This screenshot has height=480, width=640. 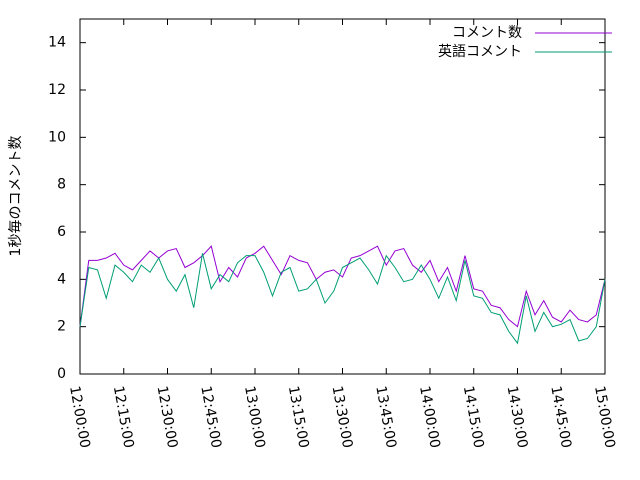 What do you see at coordinates (254, 417) in the screenshot?
I see `x-tick-label: 13:00:00` at bounding box center [254, 417].